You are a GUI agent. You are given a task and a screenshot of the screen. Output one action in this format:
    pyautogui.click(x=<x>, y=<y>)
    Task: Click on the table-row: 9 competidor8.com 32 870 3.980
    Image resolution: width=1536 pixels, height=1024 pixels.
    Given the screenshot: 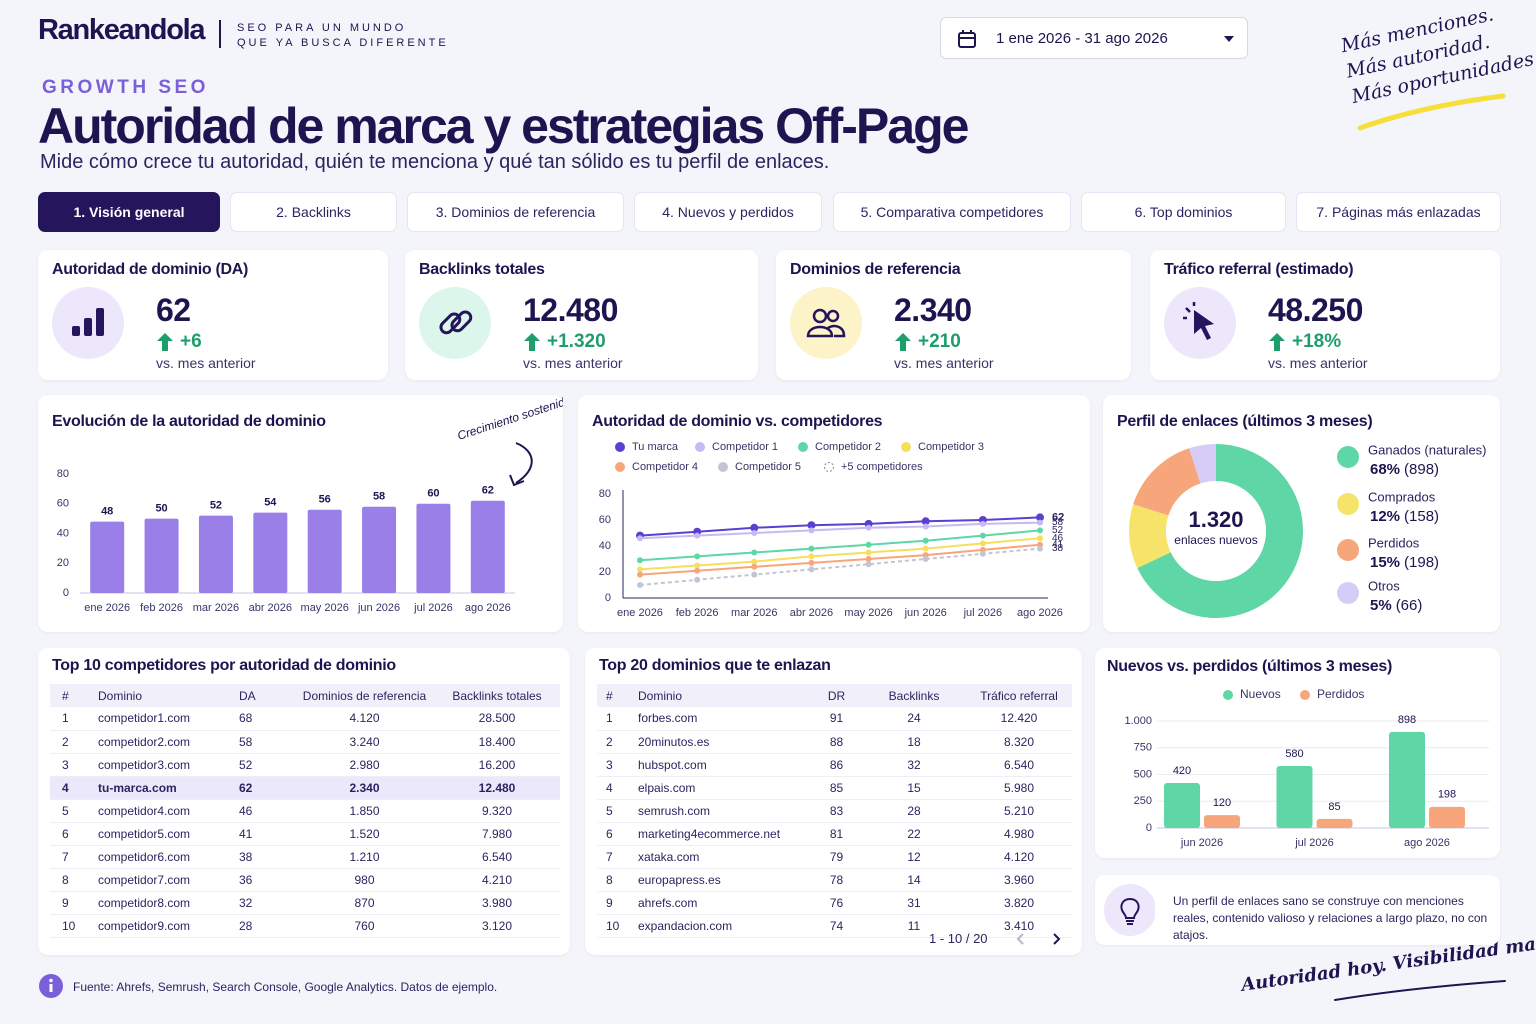 What is the action you would take?
    pyautogui.click(x=305, y=903)
    